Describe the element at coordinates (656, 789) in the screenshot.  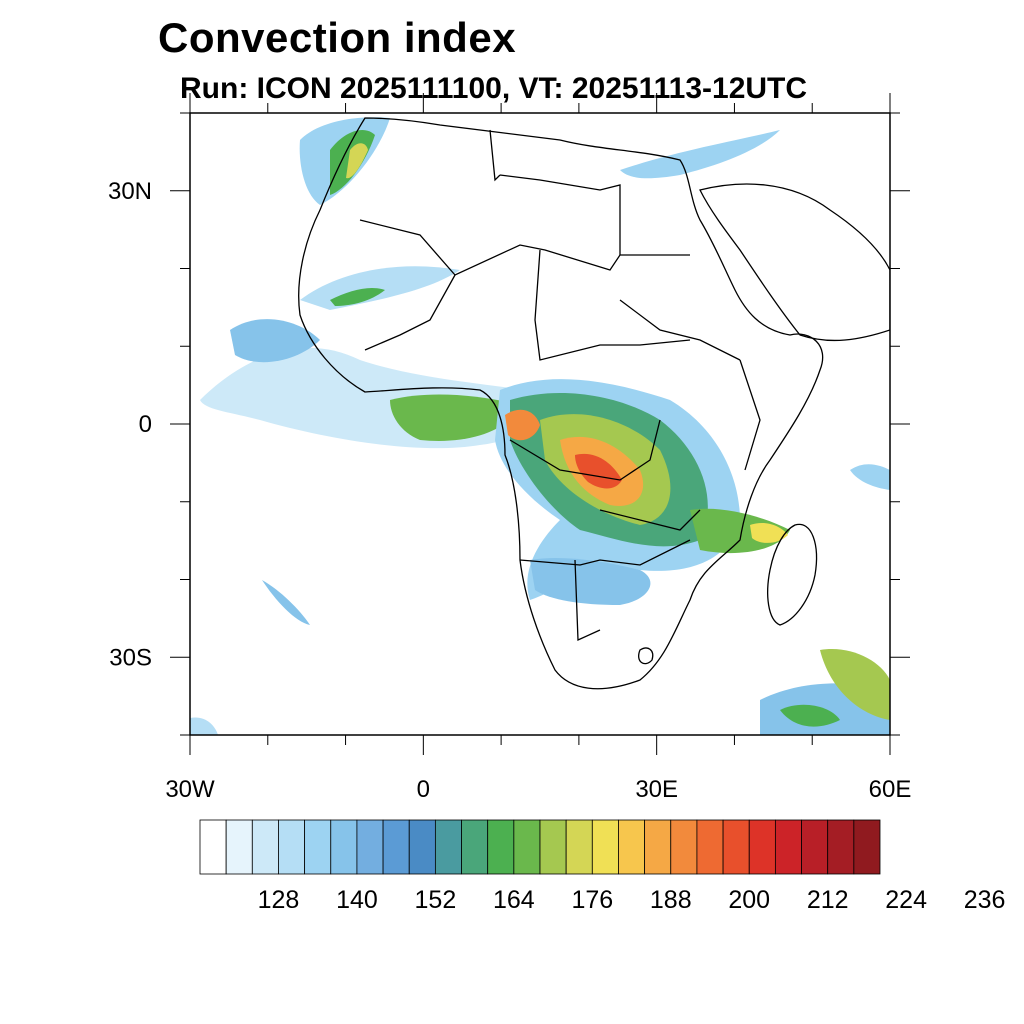
I see `lon-tick-label: 30E` at that location.